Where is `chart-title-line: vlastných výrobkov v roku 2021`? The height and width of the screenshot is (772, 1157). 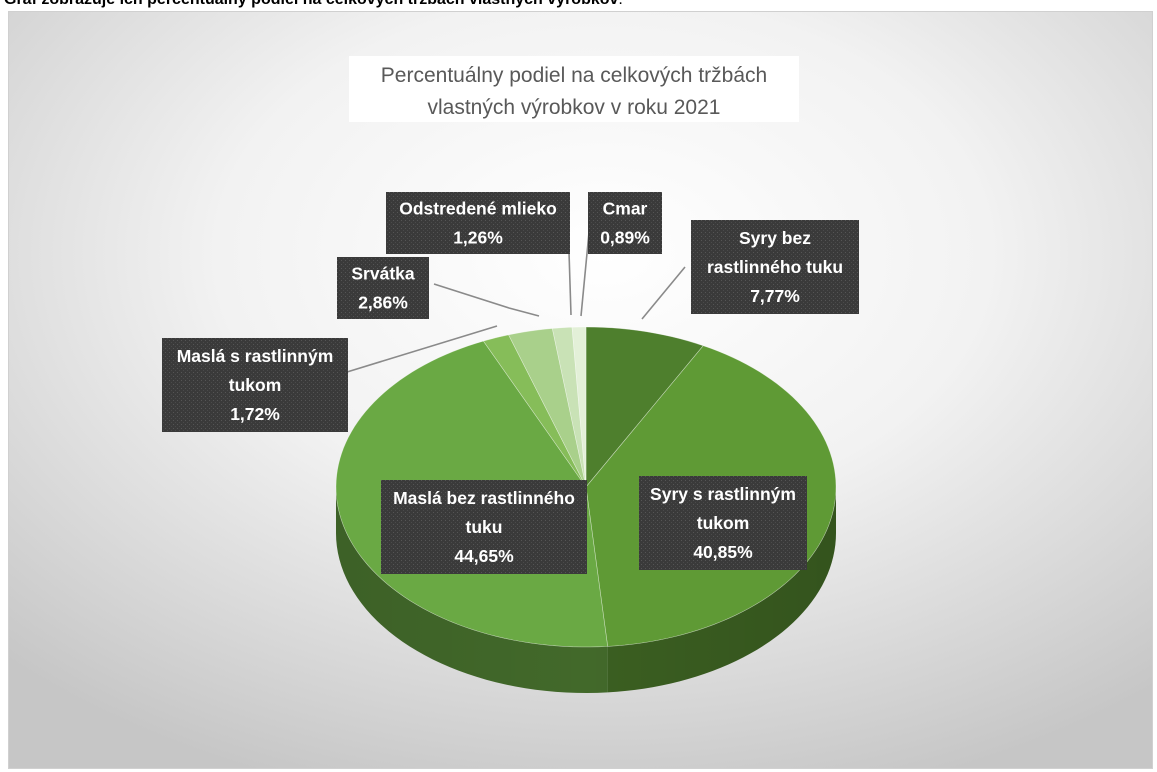 chart-title-line: vlastných výrobkov v roku 2021 is located at coordinates (574, 107).